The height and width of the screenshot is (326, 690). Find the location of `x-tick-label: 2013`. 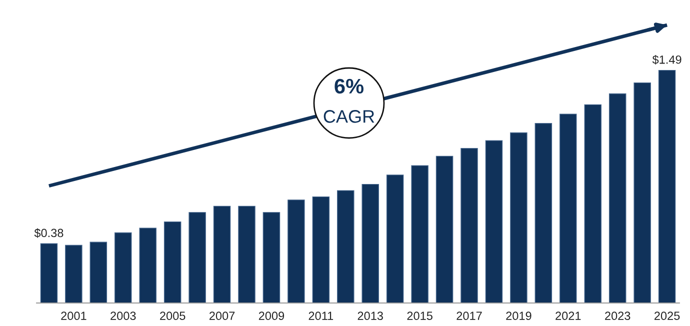

x-tick-label: 2013 is located at coordinates (370, 316).